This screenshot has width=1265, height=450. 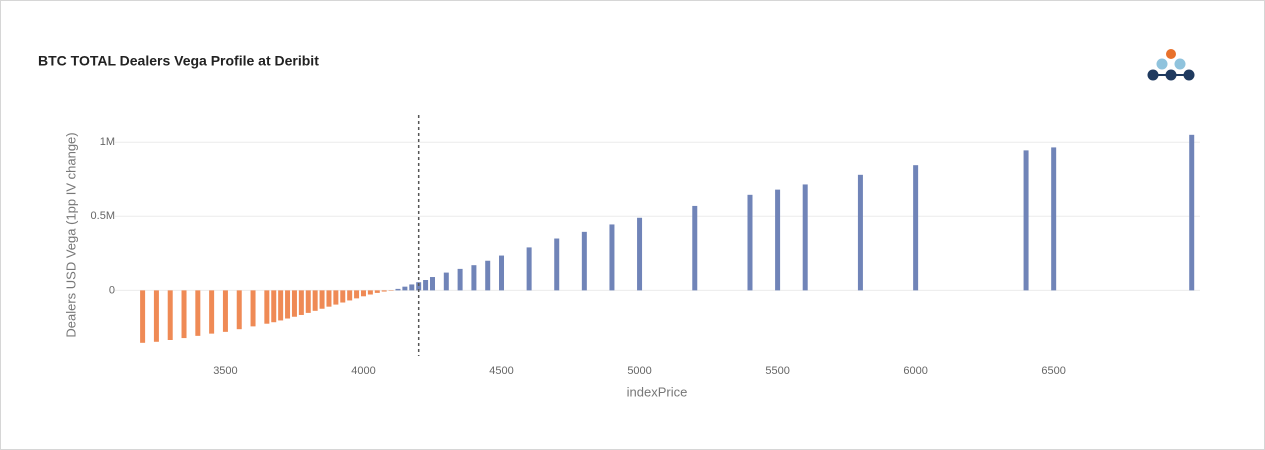 What do you see at coordinates (107, 142) in the screenshot?
I see `y-tick-label: 1M` at bounding box center [107, 142].